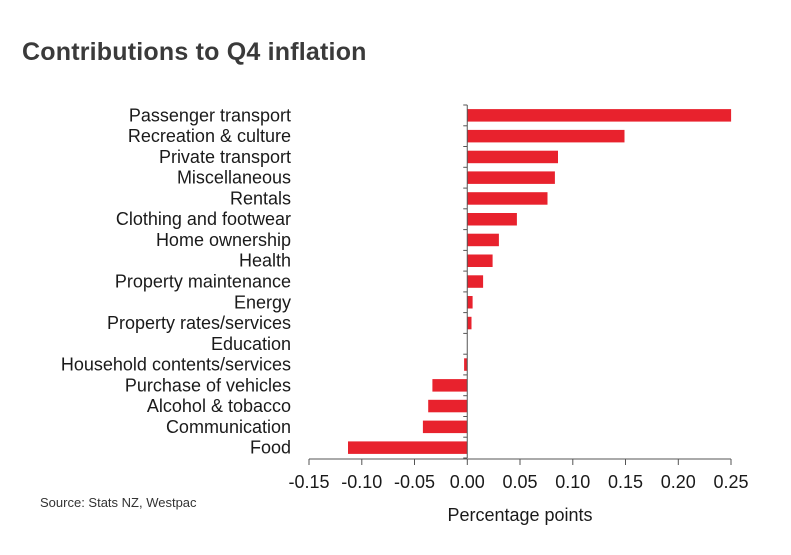 The width and height of the screenshot is (791, 555). What do you see at coordinates (210, 115) in the screenshot?
I see `category-label: Passenger transport` at bounding box center [210, 115].